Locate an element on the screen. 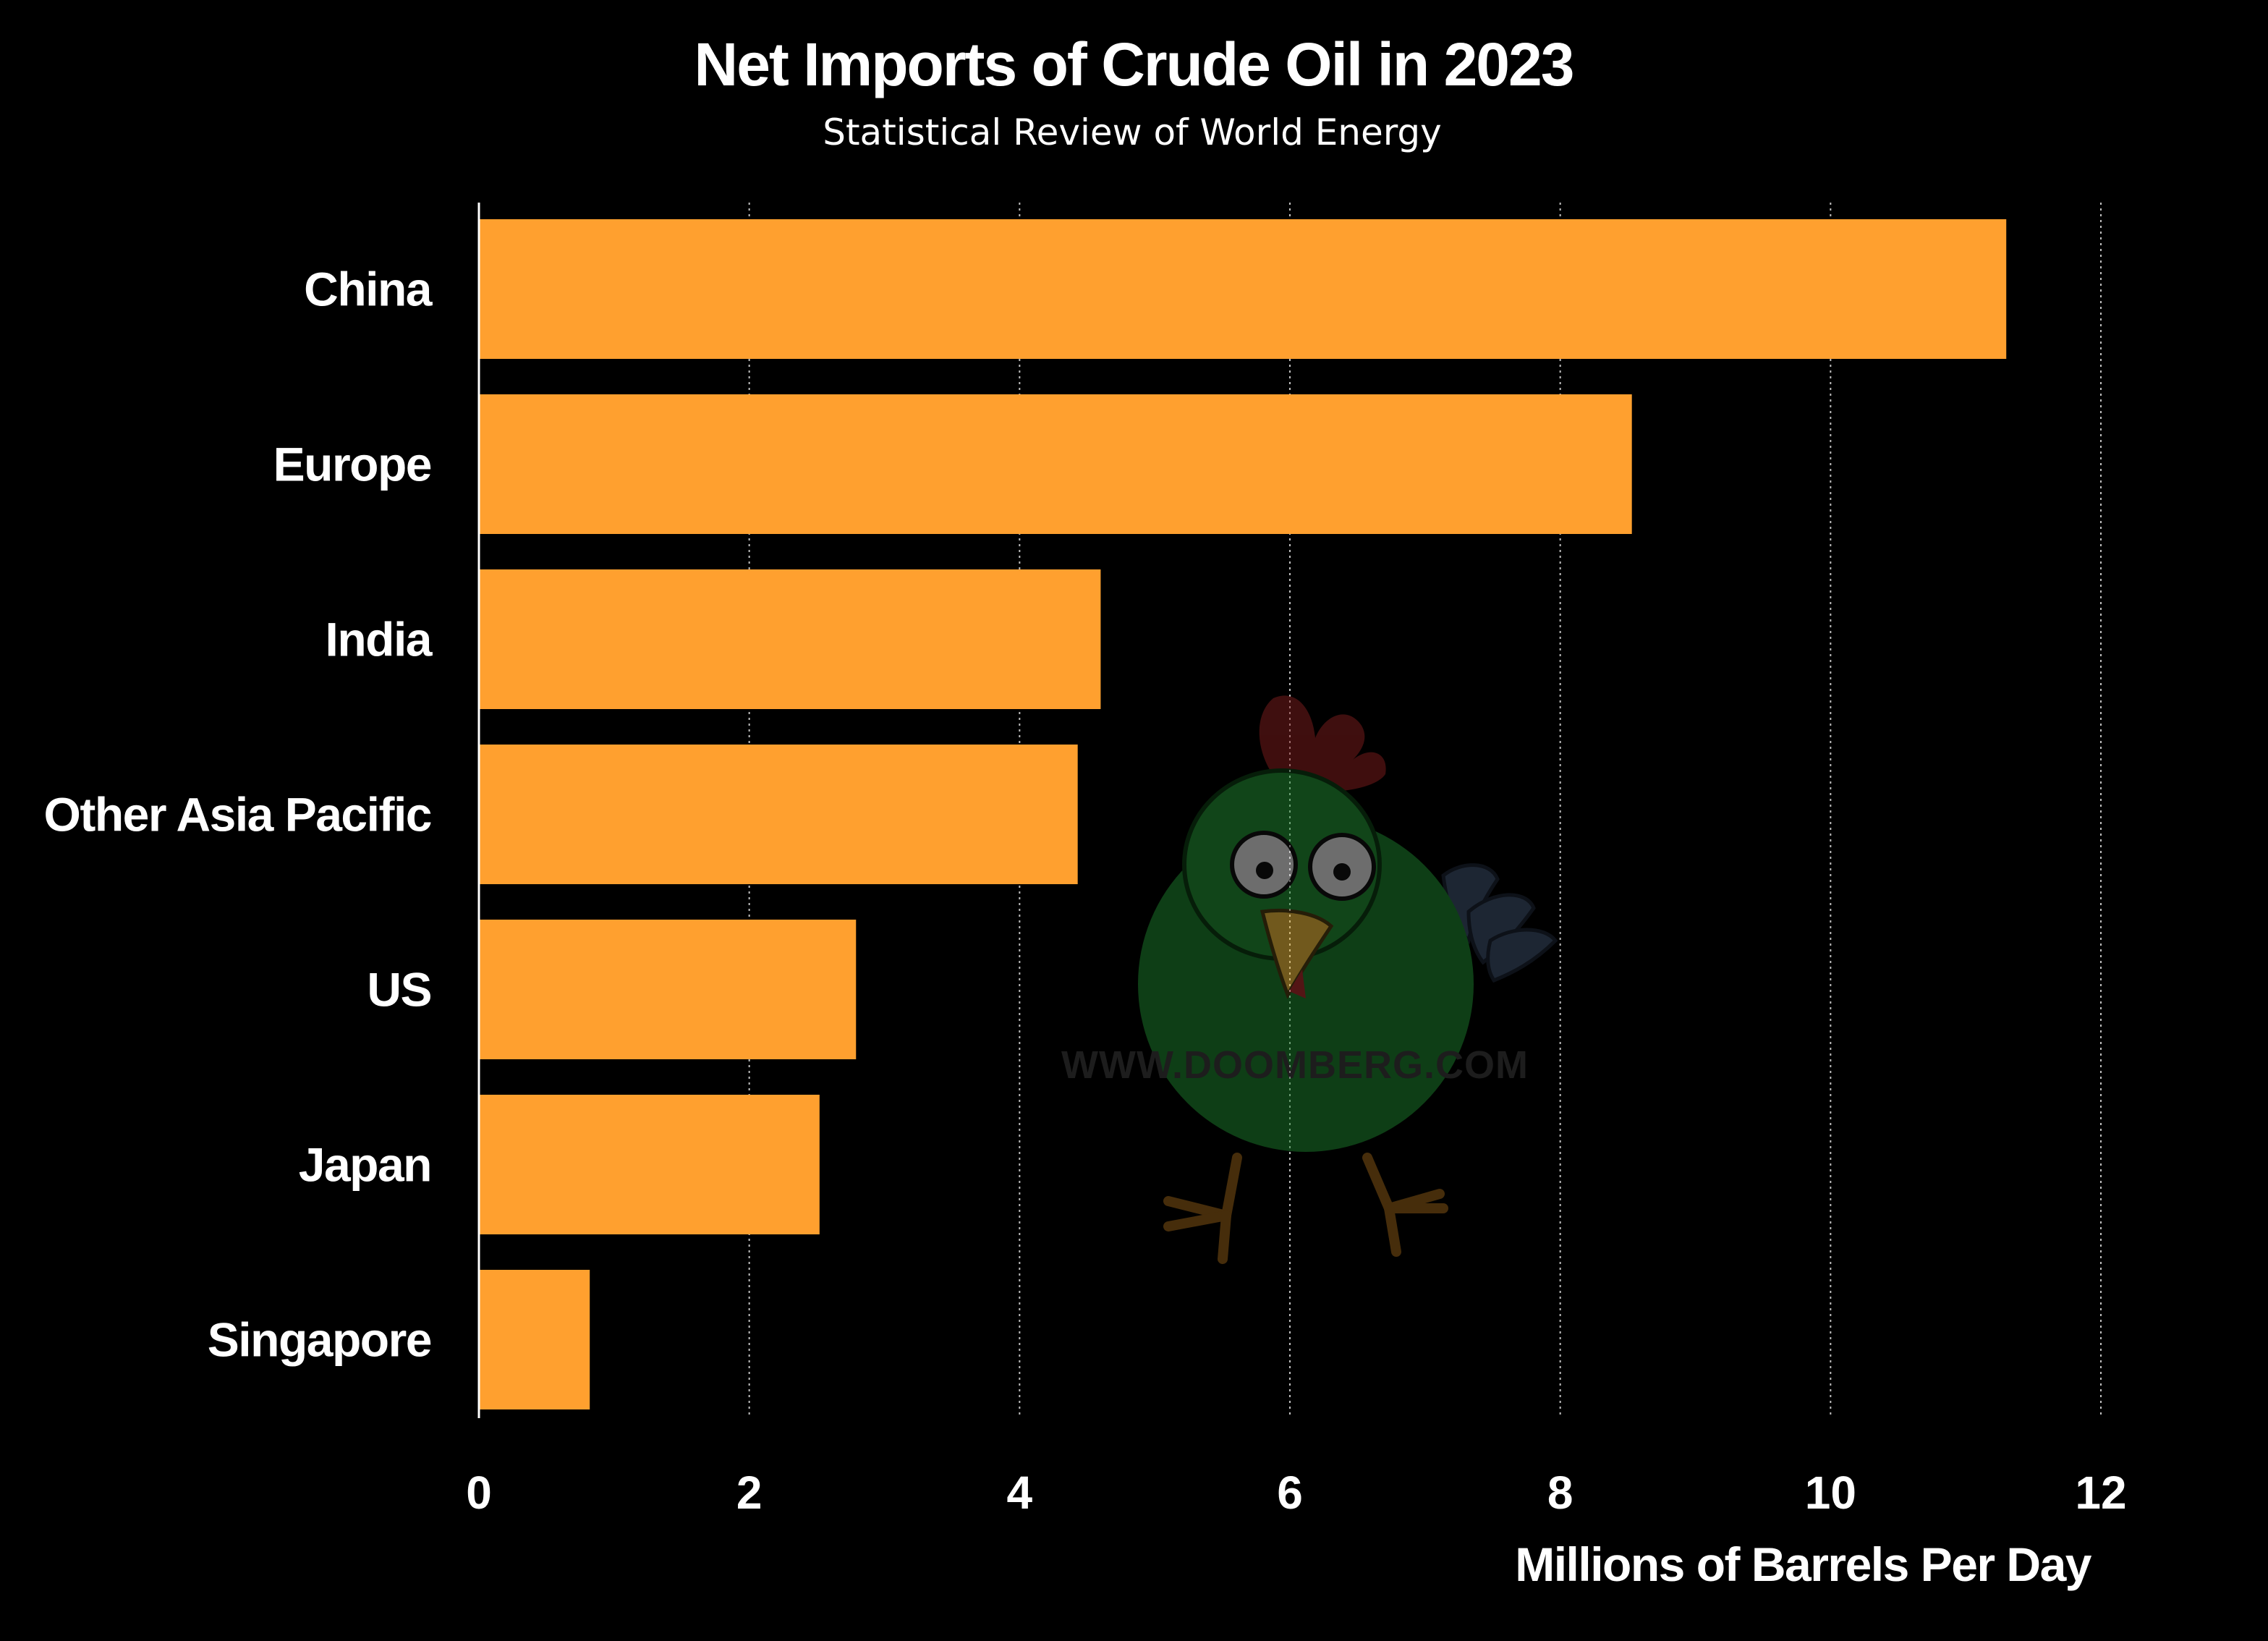 Image resolution: width=2268 pixels, height=1641 pixels. bar-india is located at coordinates (790, 639).